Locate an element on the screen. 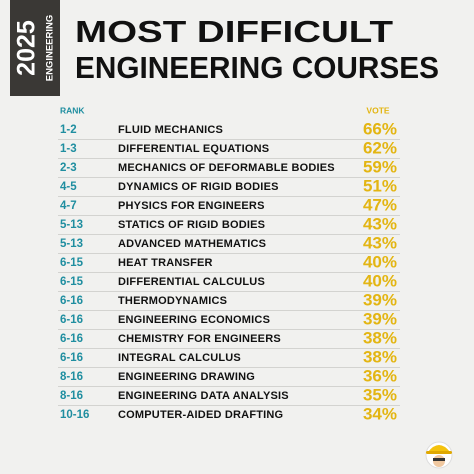 This screenshot has width=474, height=474. course-name: DIFFERENTIAL CALCULUS is located at coordinates (191, 282).